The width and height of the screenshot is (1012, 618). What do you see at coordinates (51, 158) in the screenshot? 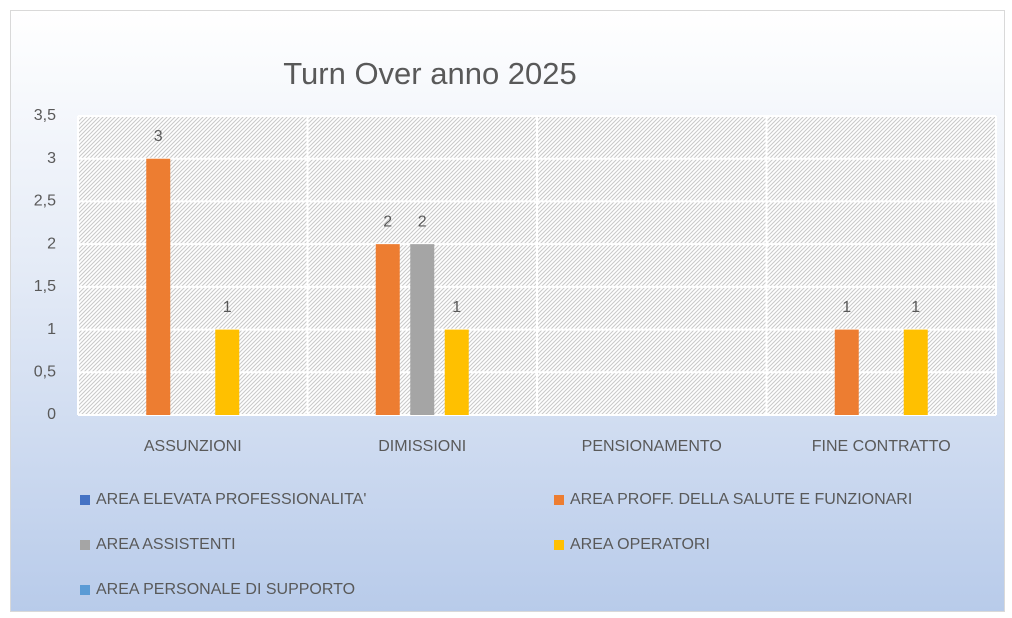
I see `y-tick-label: 3` at bounding box center [51, 158].